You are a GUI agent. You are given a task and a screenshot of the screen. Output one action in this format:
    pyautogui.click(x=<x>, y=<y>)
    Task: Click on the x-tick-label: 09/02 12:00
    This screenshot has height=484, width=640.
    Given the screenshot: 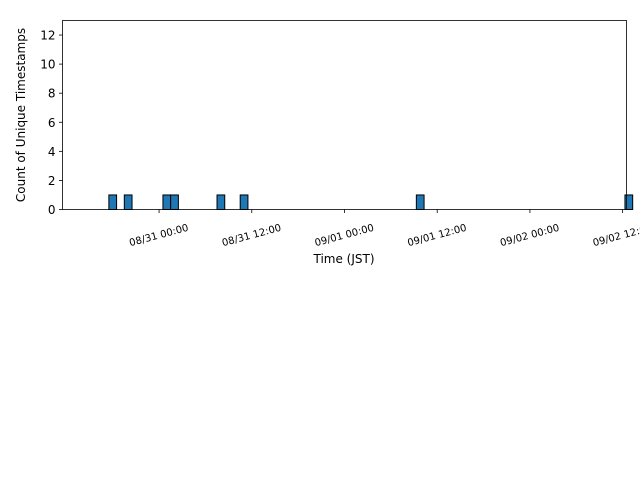 What is the action you would take?
    pyautogui.click(x=616, y=236)
    